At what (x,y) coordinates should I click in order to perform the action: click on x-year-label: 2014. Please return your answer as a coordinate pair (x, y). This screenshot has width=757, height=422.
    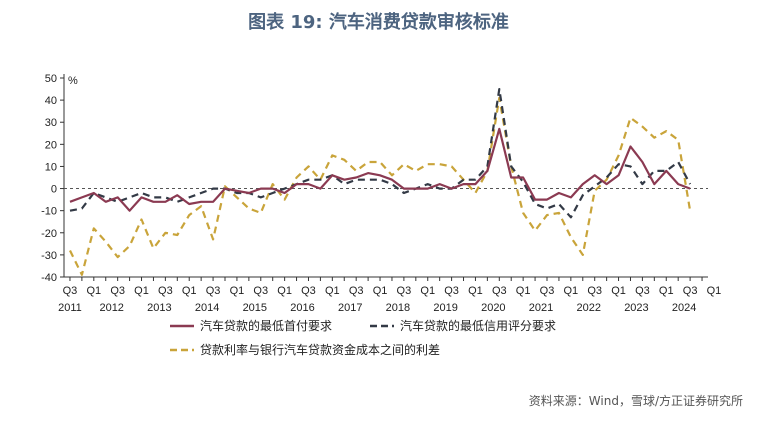
    Looking at the image, I should click on (207, 308).